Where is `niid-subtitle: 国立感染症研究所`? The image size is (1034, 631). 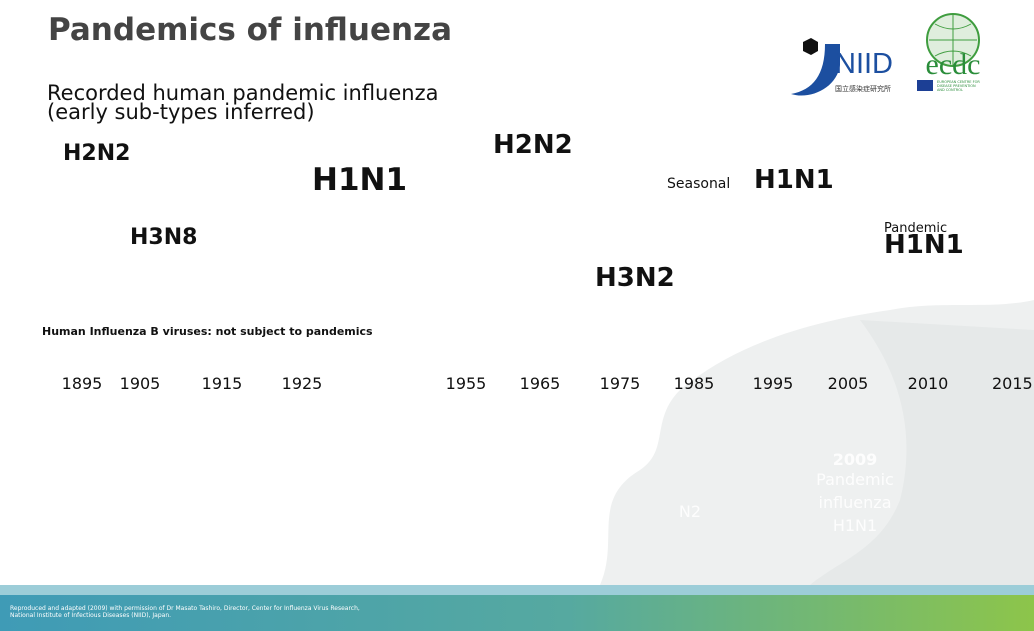 niid-subtitle: 国立感染症研究所 is located at coordinates (863, 88).